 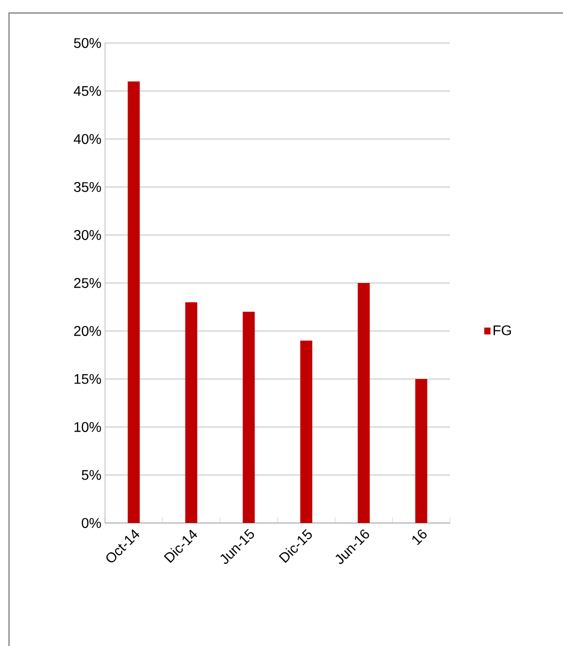 What do you see at coordinates (87, 283) in the screenshot?
I see `y-tick-label: 25%` at bounding box center [87, 283].